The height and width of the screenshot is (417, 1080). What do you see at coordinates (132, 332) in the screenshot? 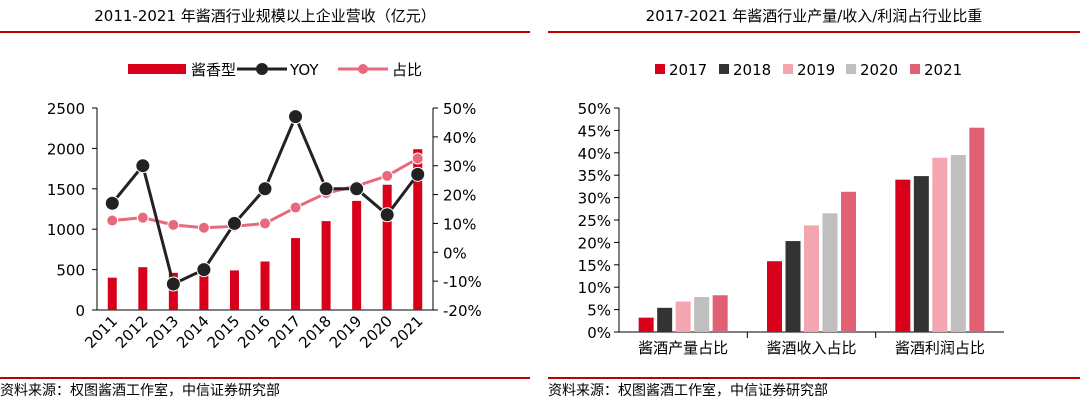
I see `x-tick-label: 2012` at bounding box center [132, 332].